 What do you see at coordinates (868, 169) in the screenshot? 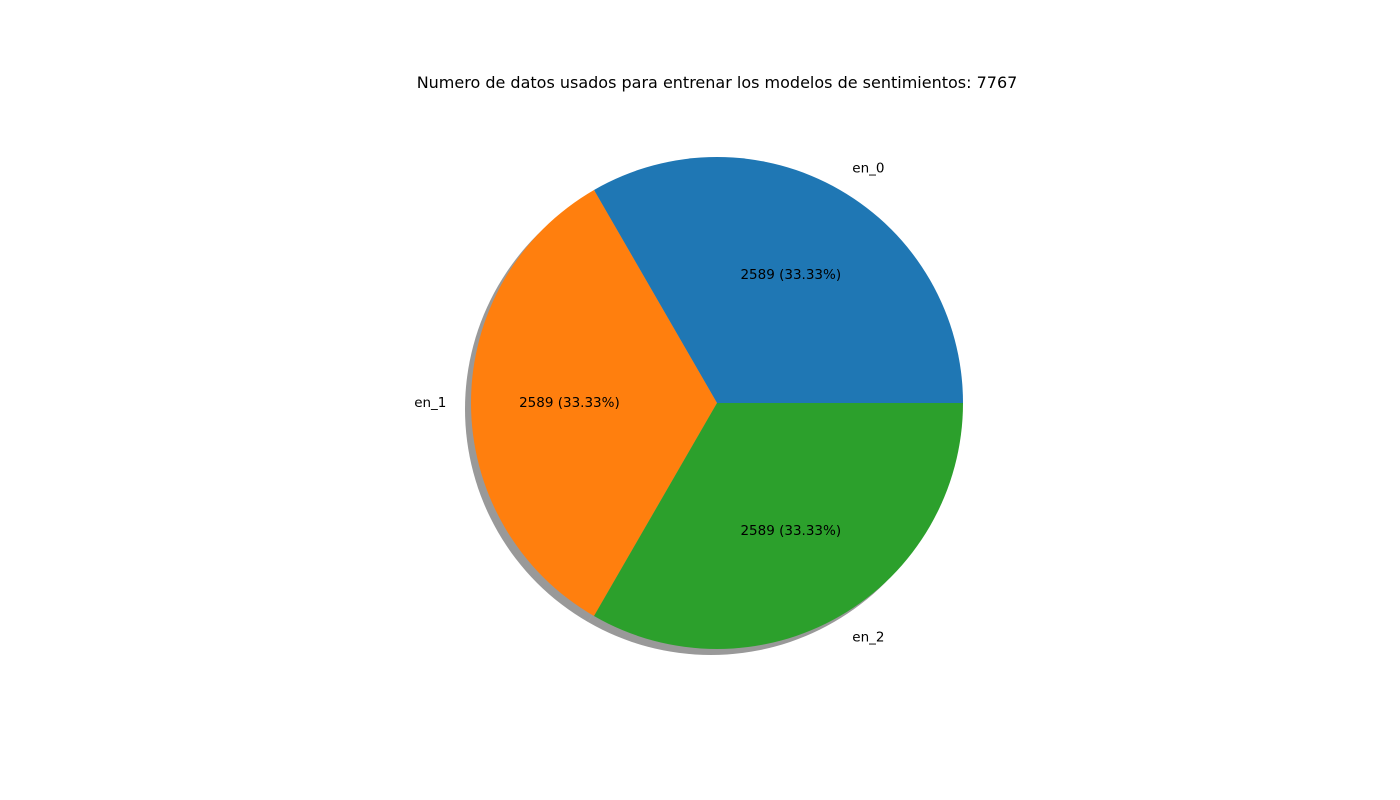
I see `slice-label-en_0: en_0` at bounding box center [868, 169].